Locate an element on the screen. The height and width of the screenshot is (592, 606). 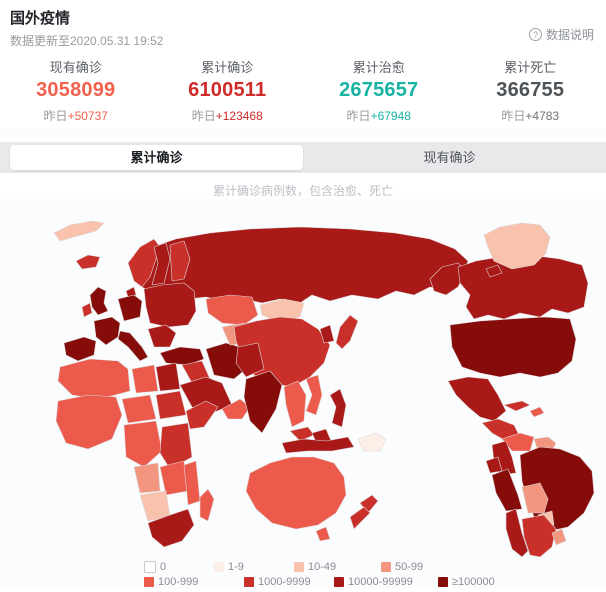
arctic-island-region is located at coordinates (494, 271).